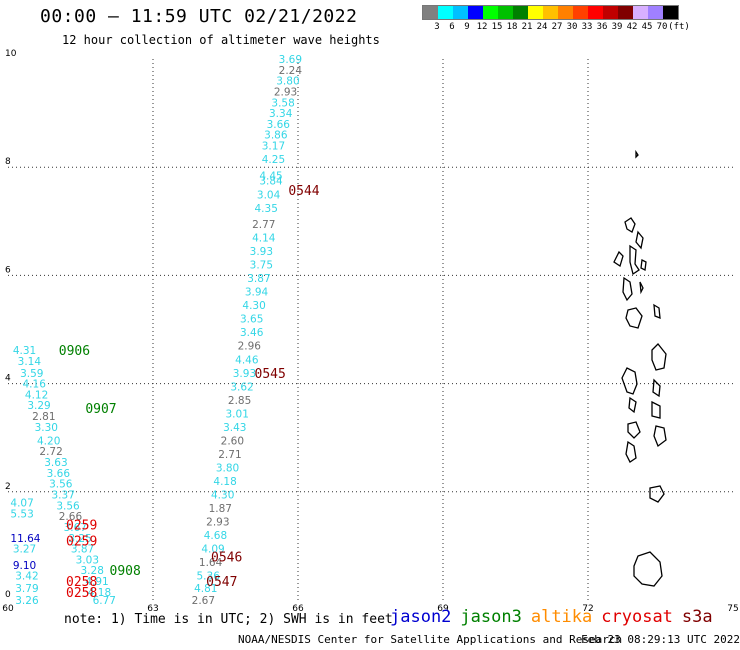 The height and width of the screenshot is (650, 740). I want to click on color-scale-label: 15, so click(497, 27).